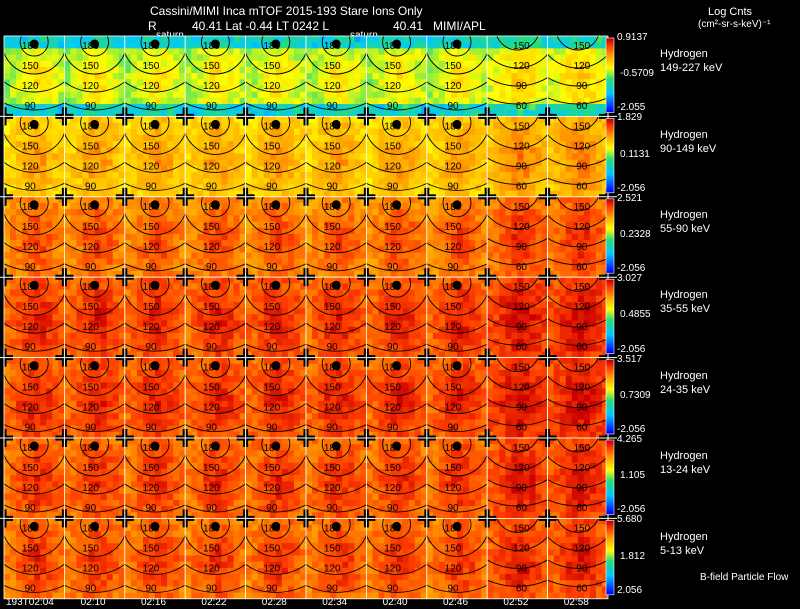 The width and height of the screenshot is (800, 609). I want to click on contour-label: 120, so click(90, 327).